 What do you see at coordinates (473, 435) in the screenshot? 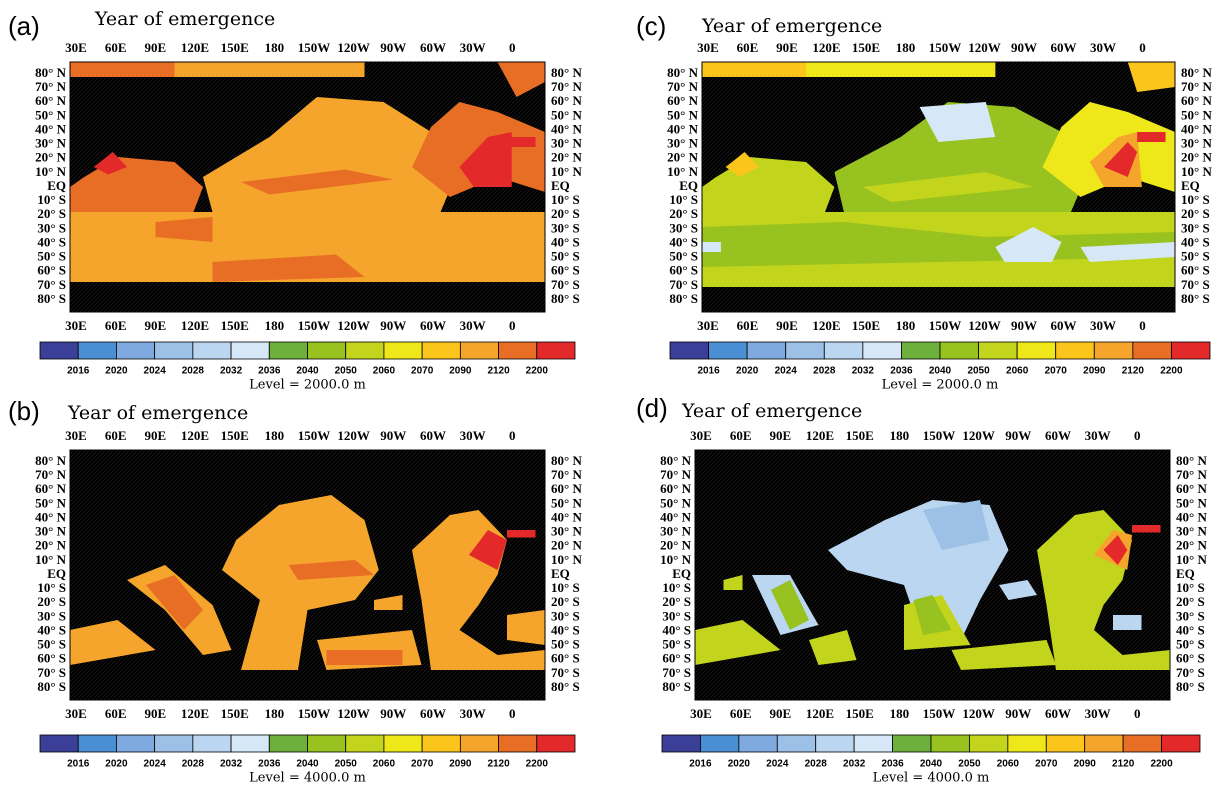
I see `lon-label-top: 30W` at bounding box center [473, 435].